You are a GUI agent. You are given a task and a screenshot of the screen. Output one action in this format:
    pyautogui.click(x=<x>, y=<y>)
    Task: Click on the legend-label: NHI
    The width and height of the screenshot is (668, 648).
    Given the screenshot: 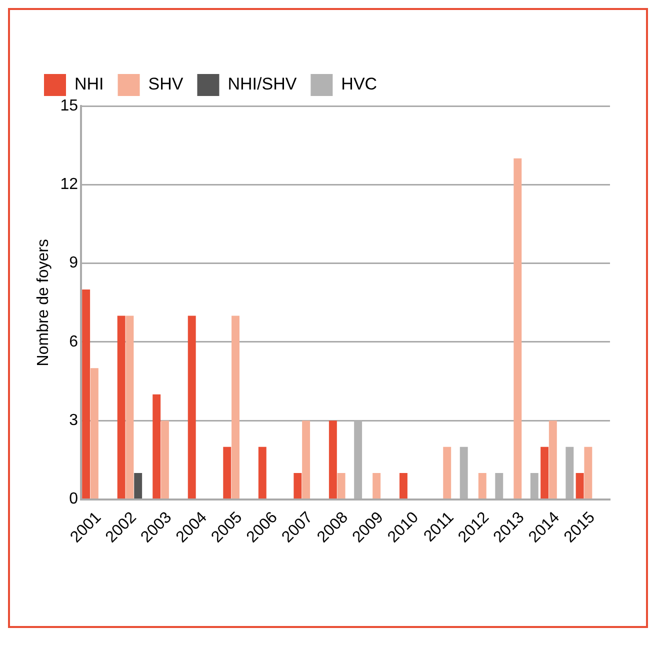 What is the action you would take?
    pyautogui.click(x=89, y=84)
    